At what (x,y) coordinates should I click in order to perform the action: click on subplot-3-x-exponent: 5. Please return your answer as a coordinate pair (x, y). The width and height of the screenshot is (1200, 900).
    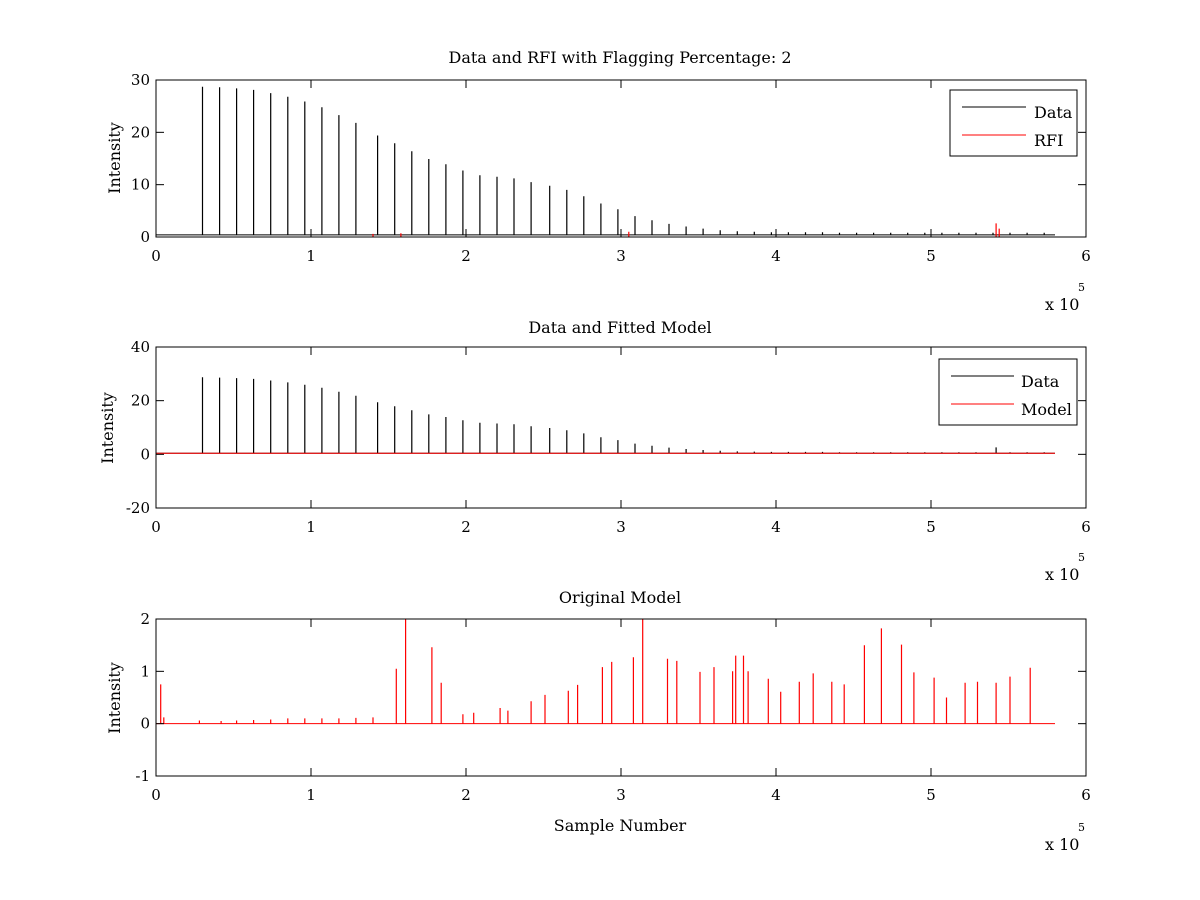
    Looking at the image, I should click on (1081, 827).